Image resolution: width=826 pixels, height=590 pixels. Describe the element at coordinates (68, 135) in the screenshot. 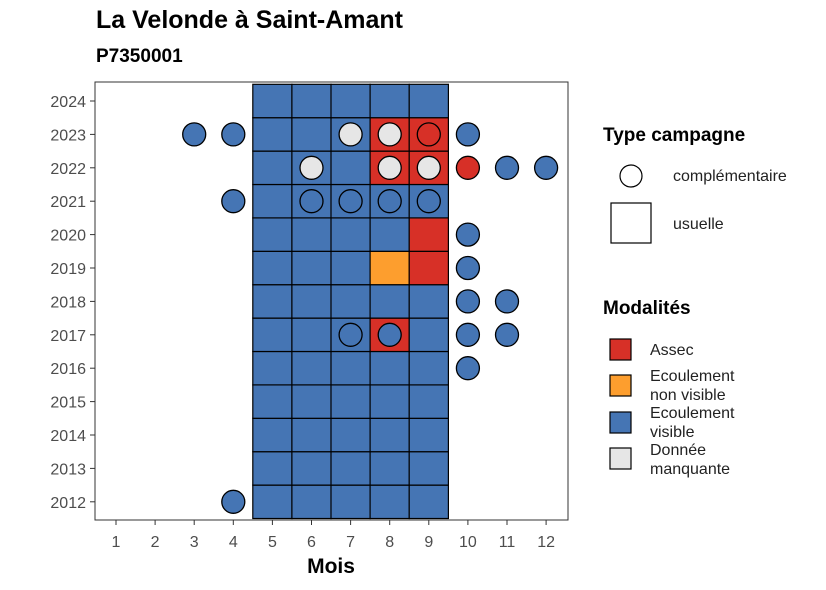

I see `y-tick-label: 2023` at that location.